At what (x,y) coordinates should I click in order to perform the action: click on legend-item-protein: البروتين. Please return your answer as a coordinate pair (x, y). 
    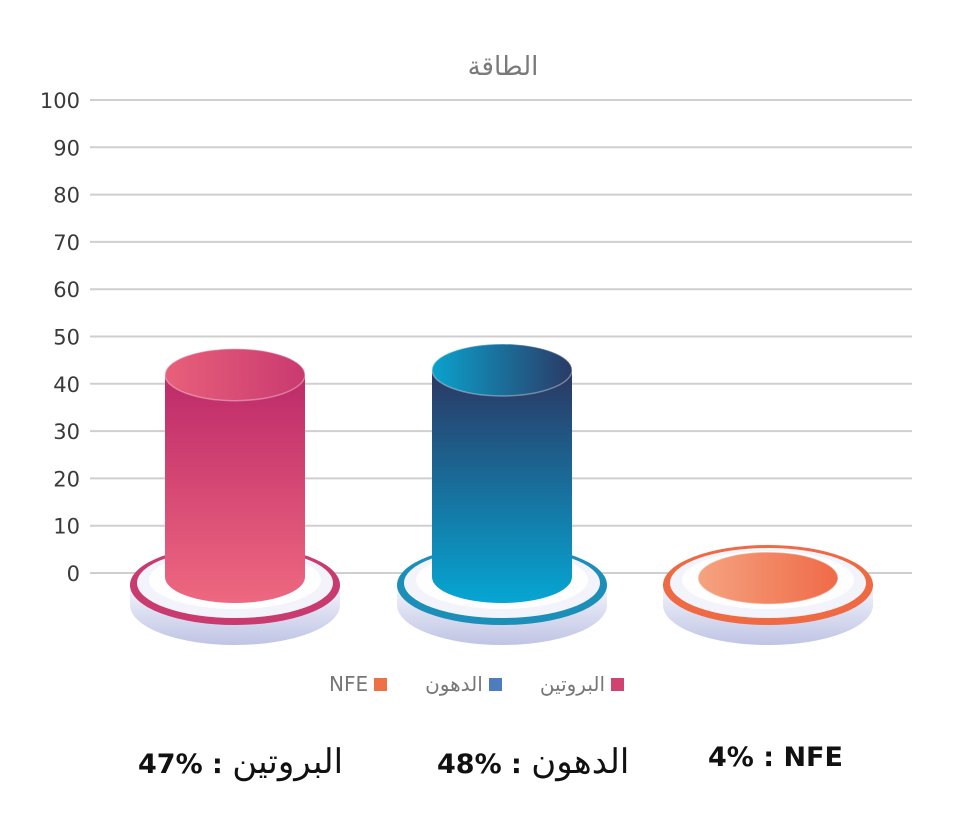
    Looking at the image, I should click on (582, 684).